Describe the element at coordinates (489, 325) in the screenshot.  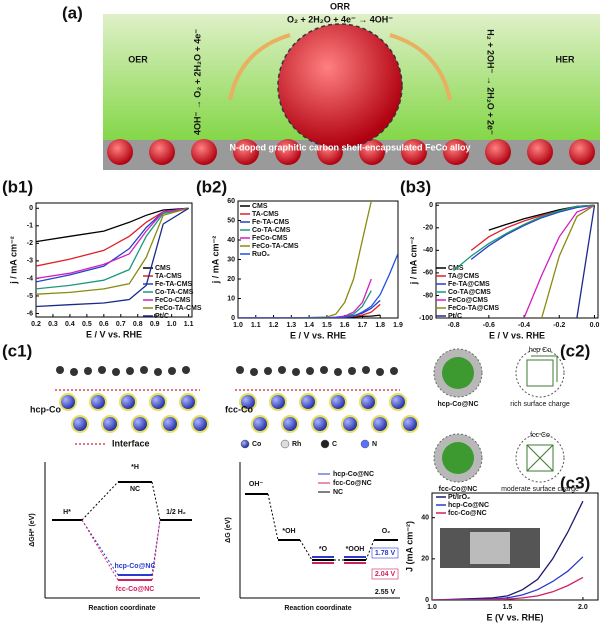
I see `x-tick-label: -0.6` at that location.